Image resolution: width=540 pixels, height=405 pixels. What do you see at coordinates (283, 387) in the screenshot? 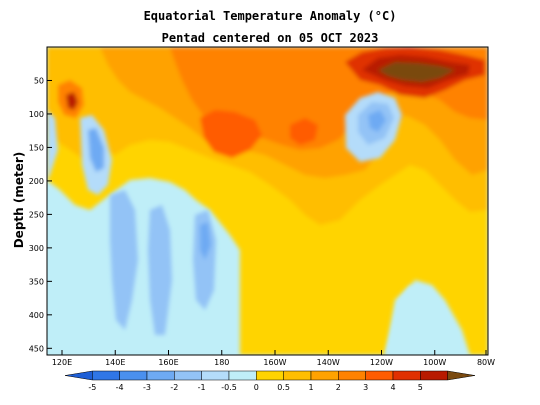
I see `colorbar-tick-label: 0.5` at bounding box center [283, 387].